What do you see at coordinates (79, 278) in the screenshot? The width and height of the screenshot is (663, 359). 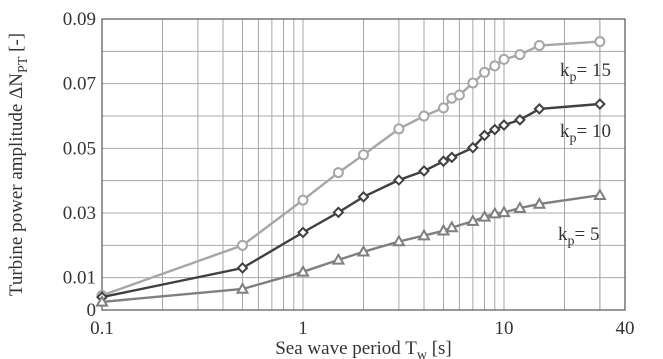 I see `y-tick-label: 0.01` at bounding box center [79, 278].